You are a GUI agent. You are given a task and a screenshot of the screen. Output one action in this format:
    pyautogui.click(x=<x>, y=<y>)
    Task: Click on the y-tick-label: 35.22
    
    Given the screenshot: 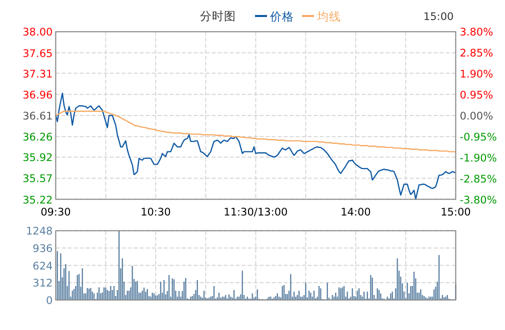 What is the action you would take?
    pyautogui.click(x=37, y=200)
    